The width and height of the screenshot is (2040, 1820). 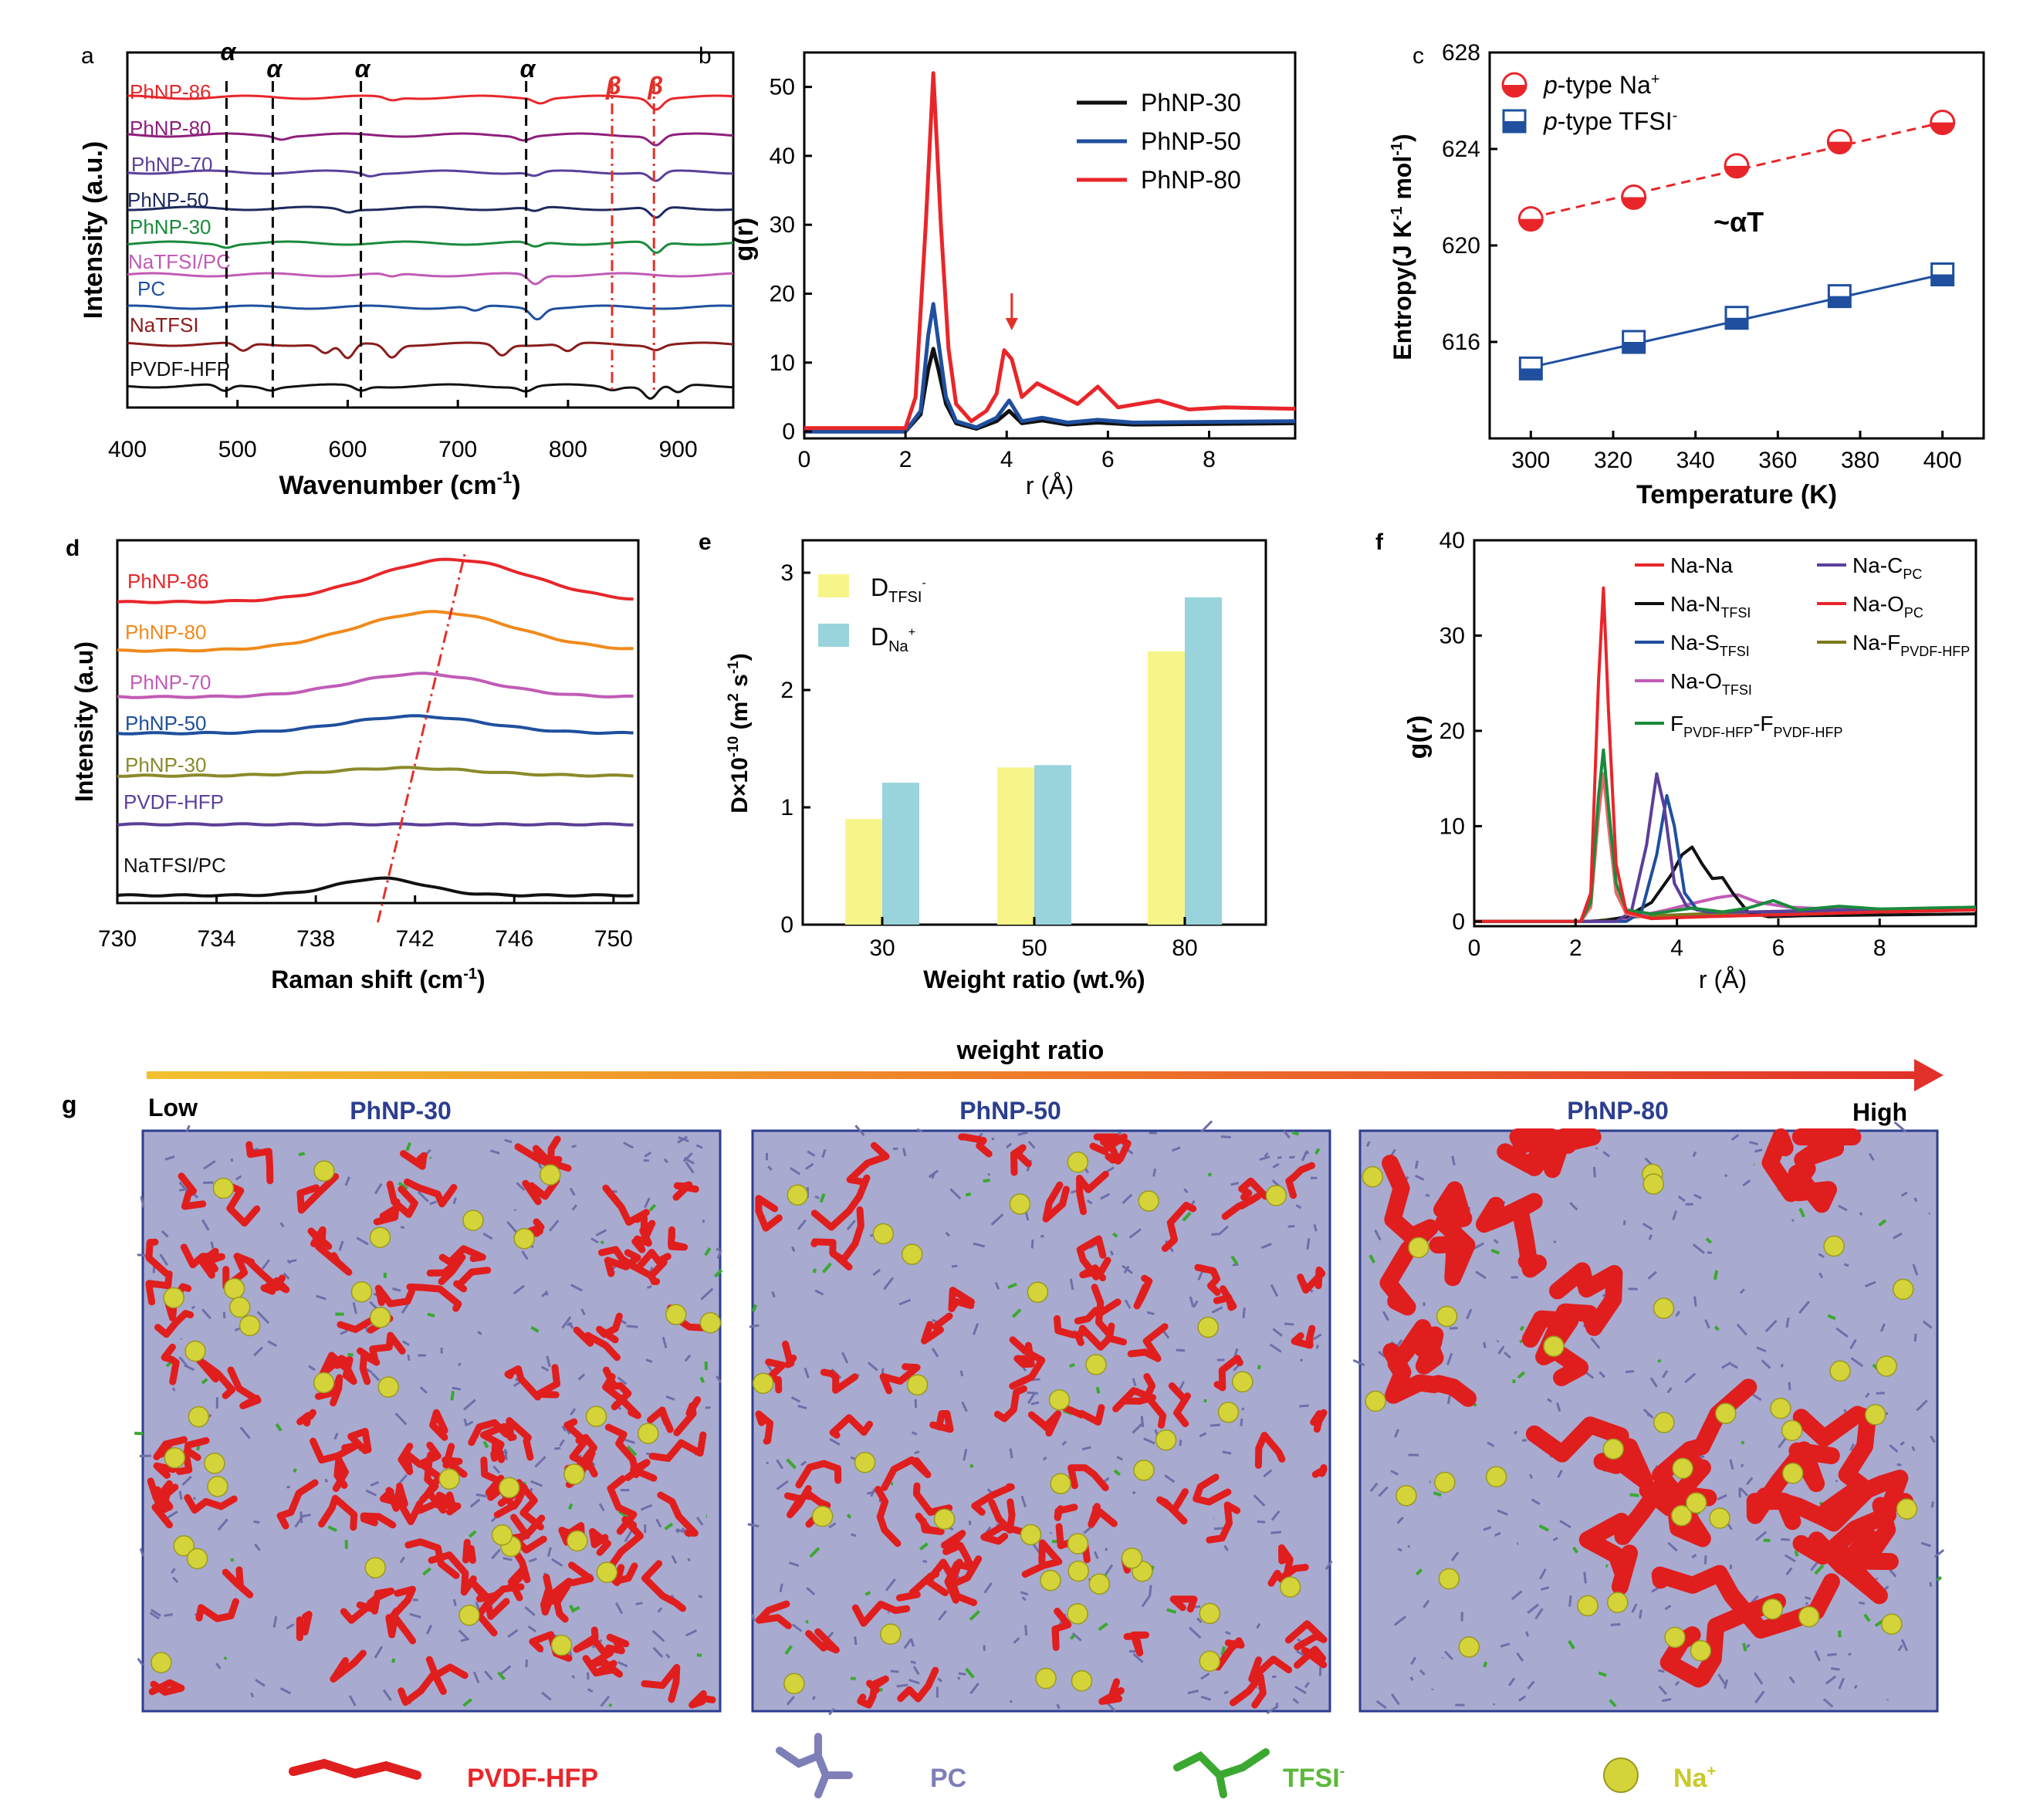 What do you see at coordinates (1879, 1112) in the screenshot?
I see `arrow-high-label: High` at bounding box center [1879, 1112].